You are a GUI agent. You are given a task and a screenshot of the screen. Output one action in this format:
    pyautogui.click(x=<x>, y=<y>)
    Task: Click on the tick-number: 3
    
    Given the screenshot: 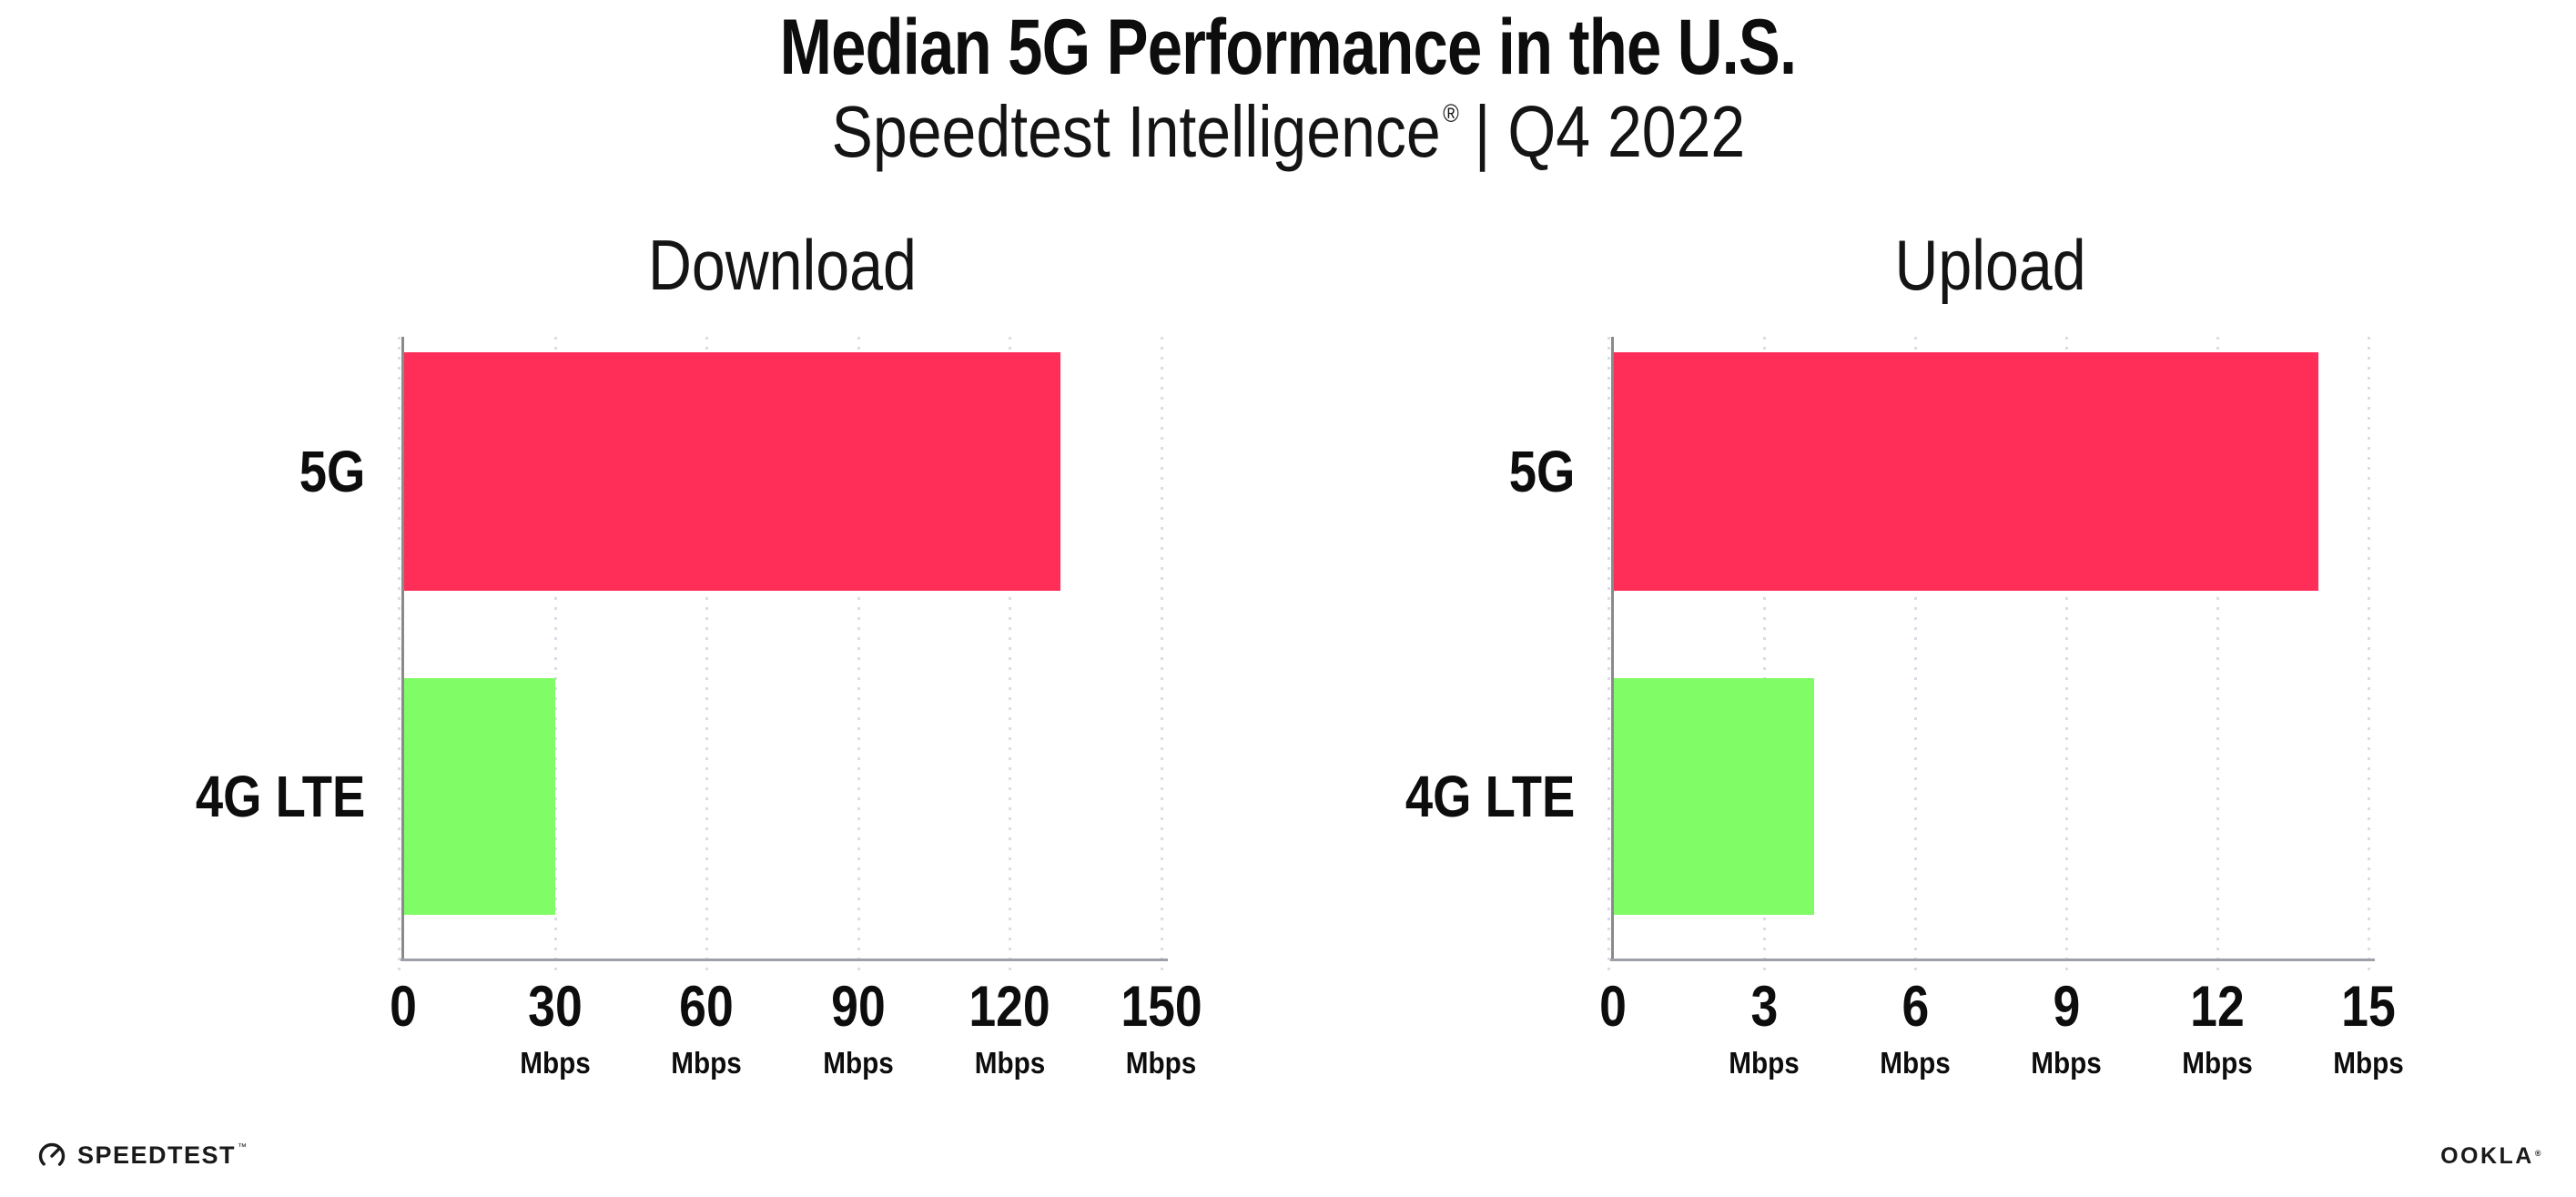 What is the action you would take?
    pyautogui.click(x=1764, y=1008)
    